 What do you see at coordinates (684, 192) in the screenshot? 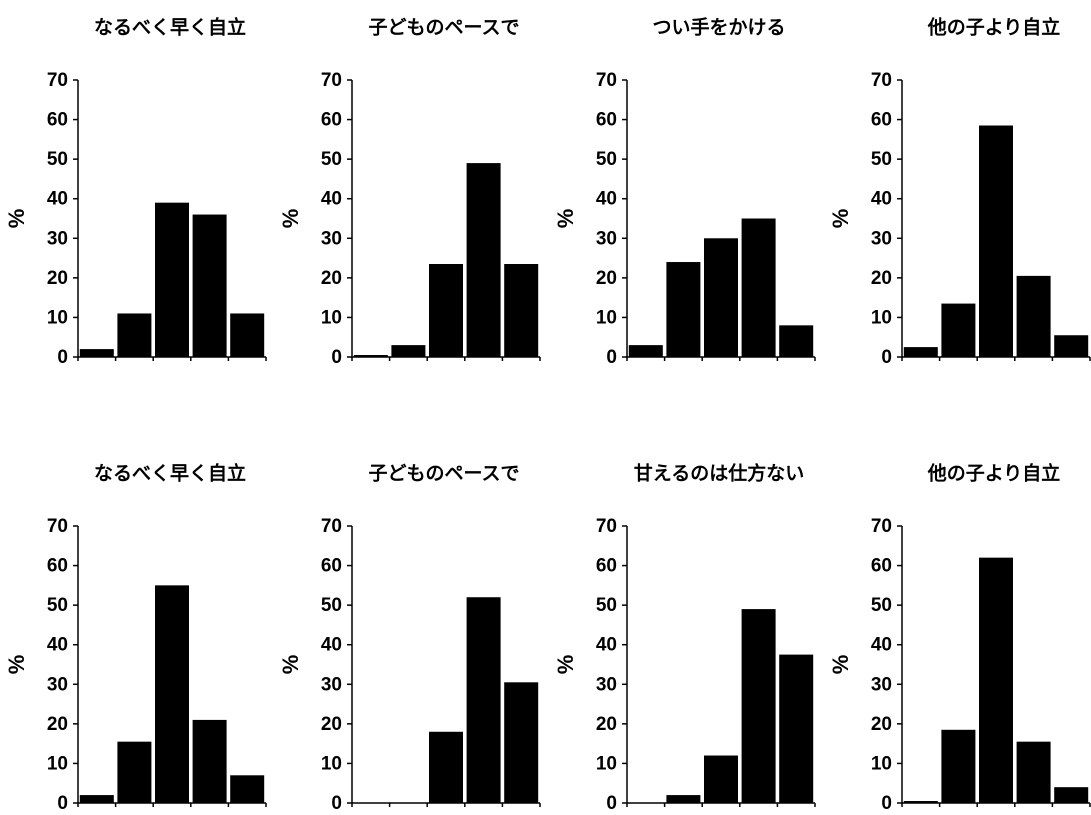
I see `chart-panel-3: つい手をかける% 0 10 20 30 40 50 60 70` at bounding box center [684, 192].